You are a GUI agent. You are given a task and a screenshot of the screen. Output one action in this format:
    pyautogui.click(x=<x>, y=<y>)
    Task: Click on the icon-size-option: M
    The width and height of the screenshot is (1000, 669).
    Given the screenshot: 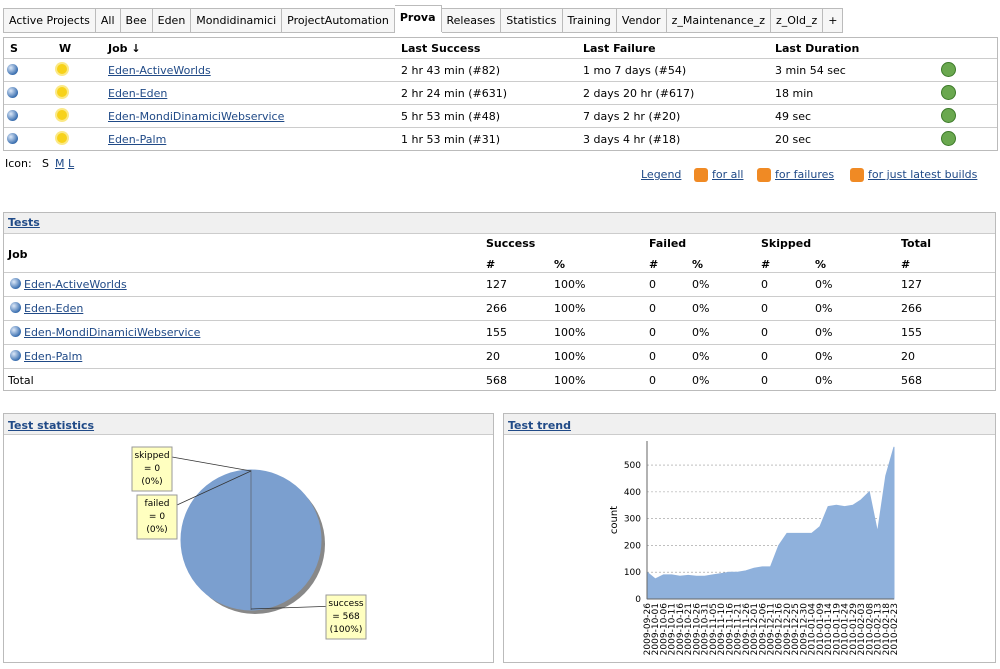 What is the action you would take?
    pyautogui.click(x=60, y=163)
    